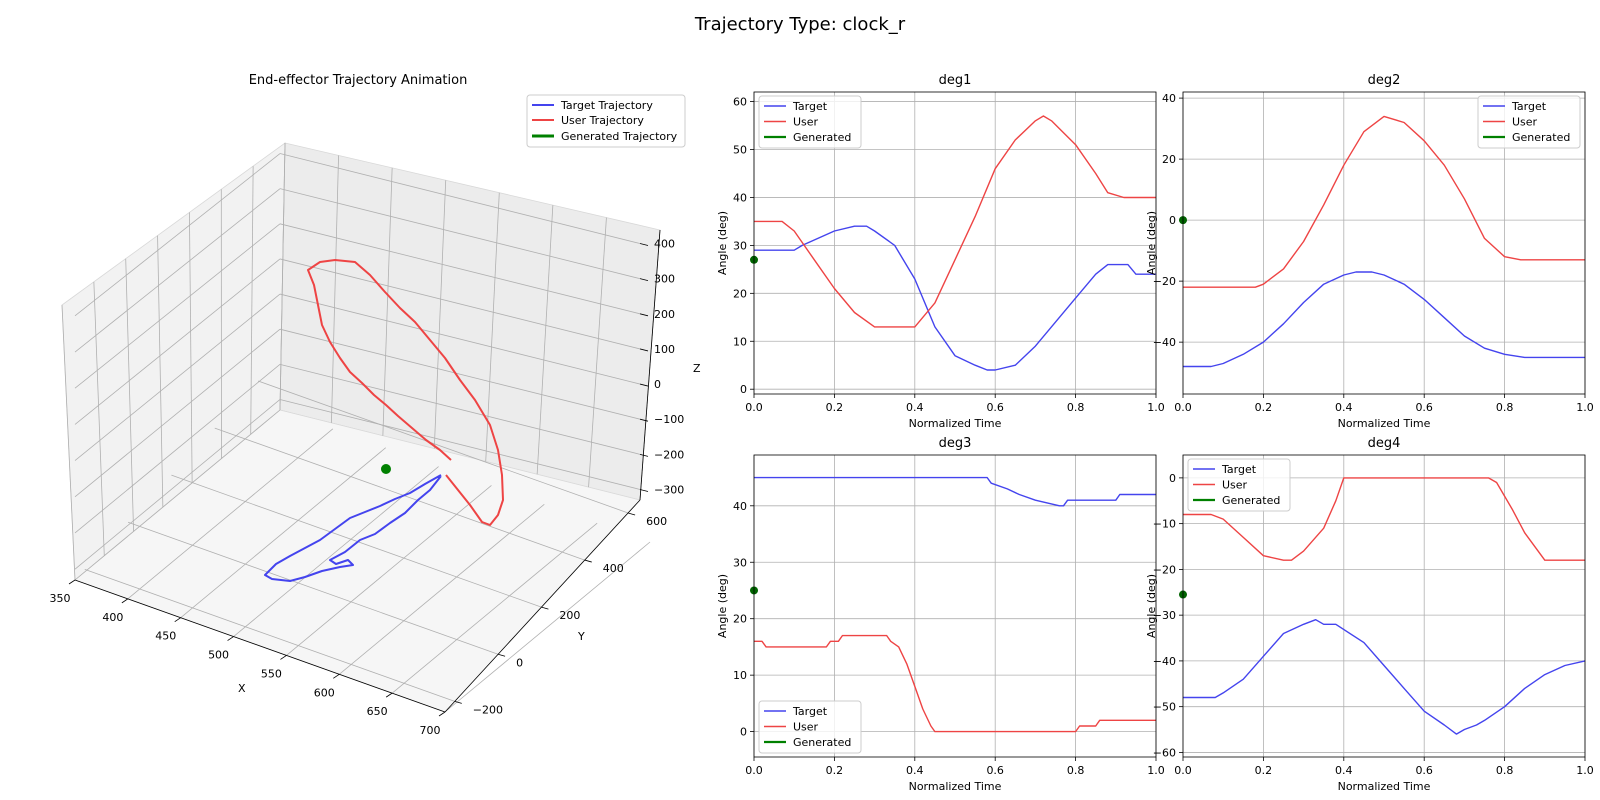  What do you see at coordinates (1169, 159) in the screenshot?
I see `ytick-label: 20` at bounding box center [1169, 159].